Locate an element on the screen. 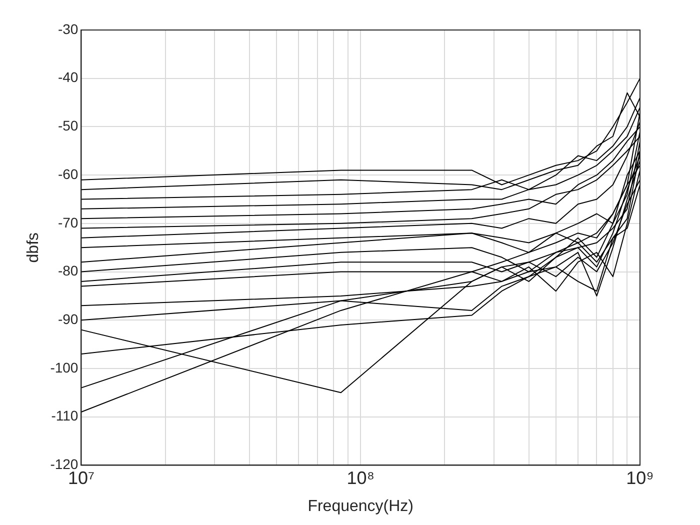  y-tick-label: -60 is located at coordinates (68, 174).